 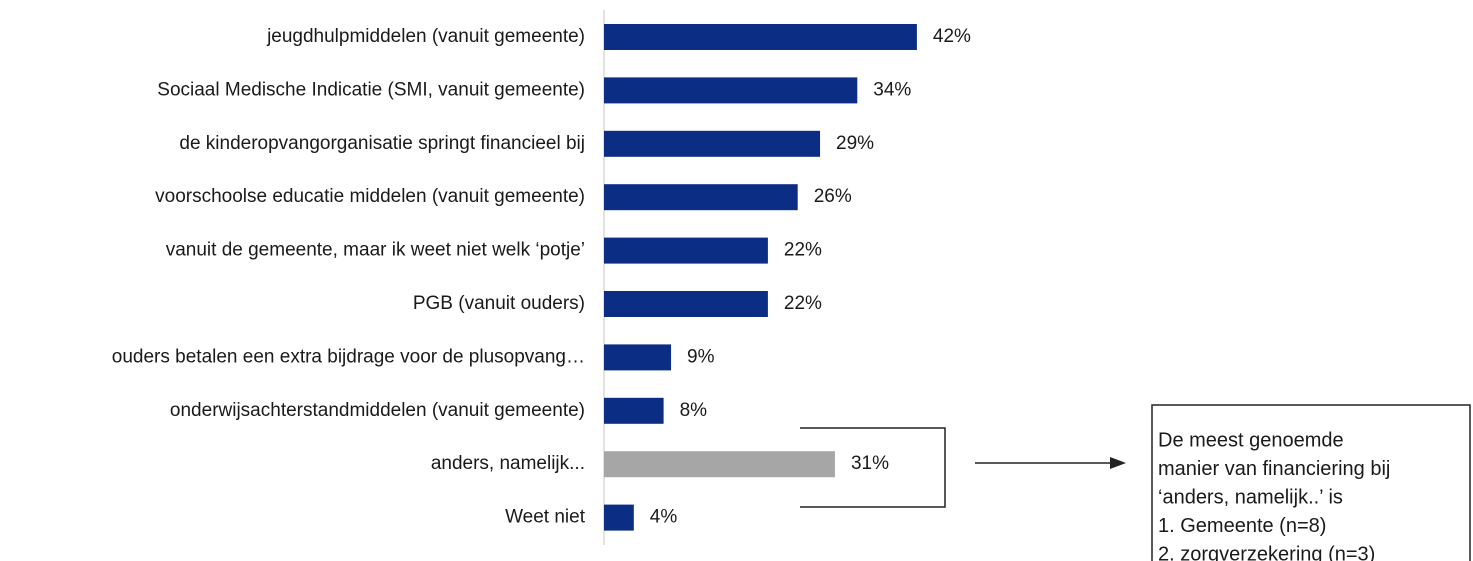 What do you see at coordinates (1274, 469) in the screenshot?
I see `annotation-text: manier van financiering bij` at bounding box center [1274, 469].